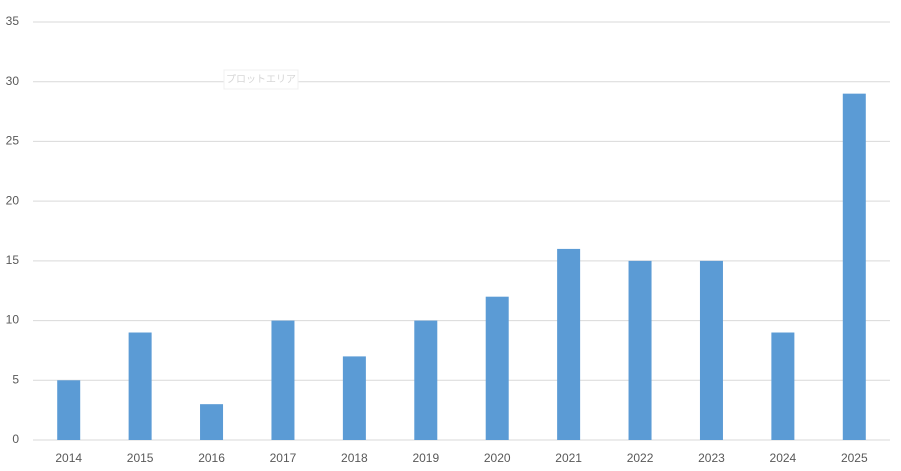 This screenshot has height=471, width=901. I want to click on x-tick-label: 2022, so click(640, 458).